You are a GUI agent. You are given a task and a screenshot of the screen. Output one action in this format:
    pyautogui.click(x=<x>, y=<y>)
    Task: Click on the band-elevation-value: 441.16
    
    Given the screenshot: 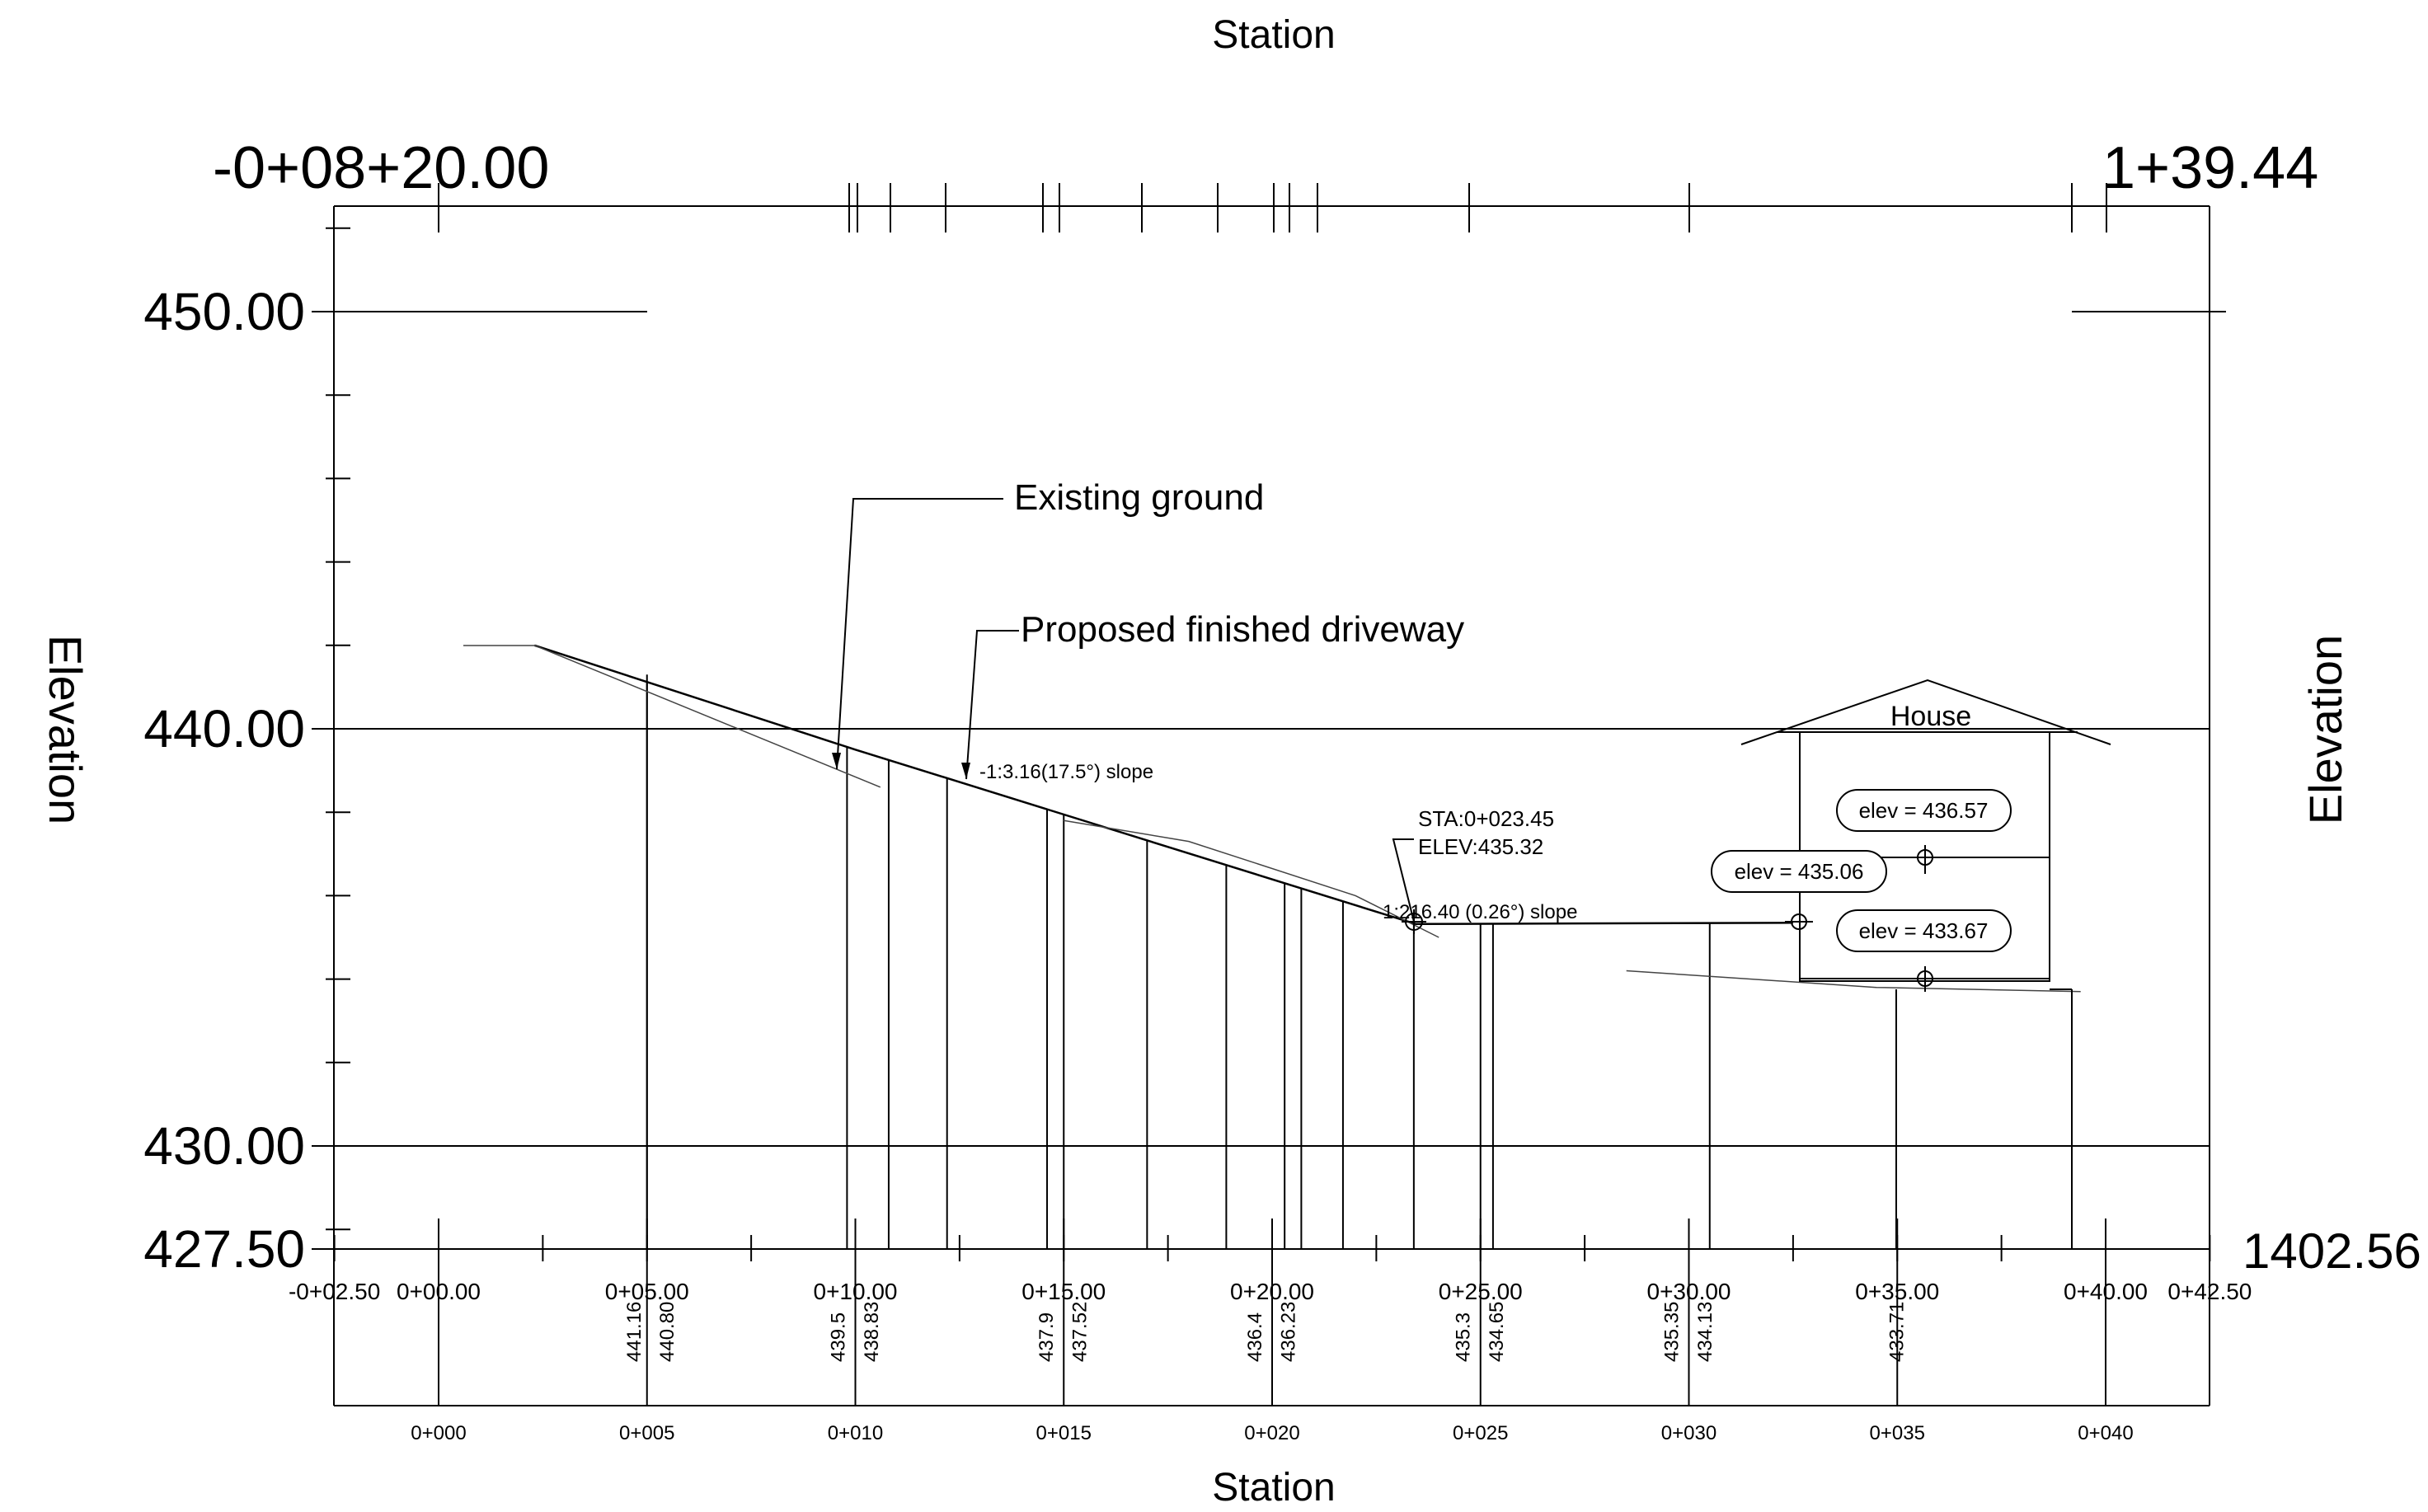 What is the action you would take?
    pyautogui.click(x=635, y=1332)
    